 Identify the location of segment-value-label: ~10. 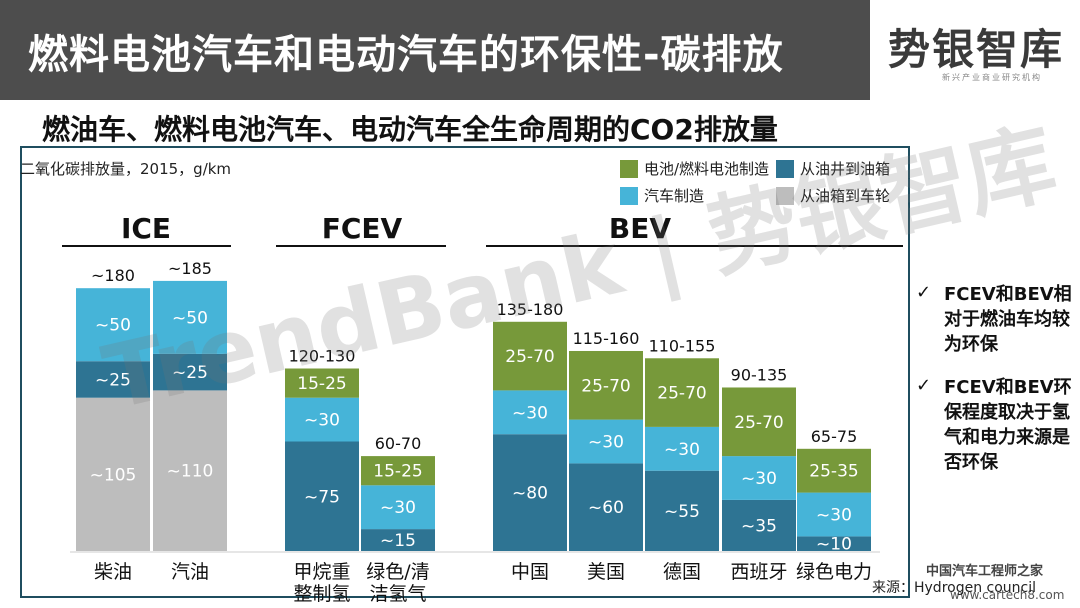
(834, 545).